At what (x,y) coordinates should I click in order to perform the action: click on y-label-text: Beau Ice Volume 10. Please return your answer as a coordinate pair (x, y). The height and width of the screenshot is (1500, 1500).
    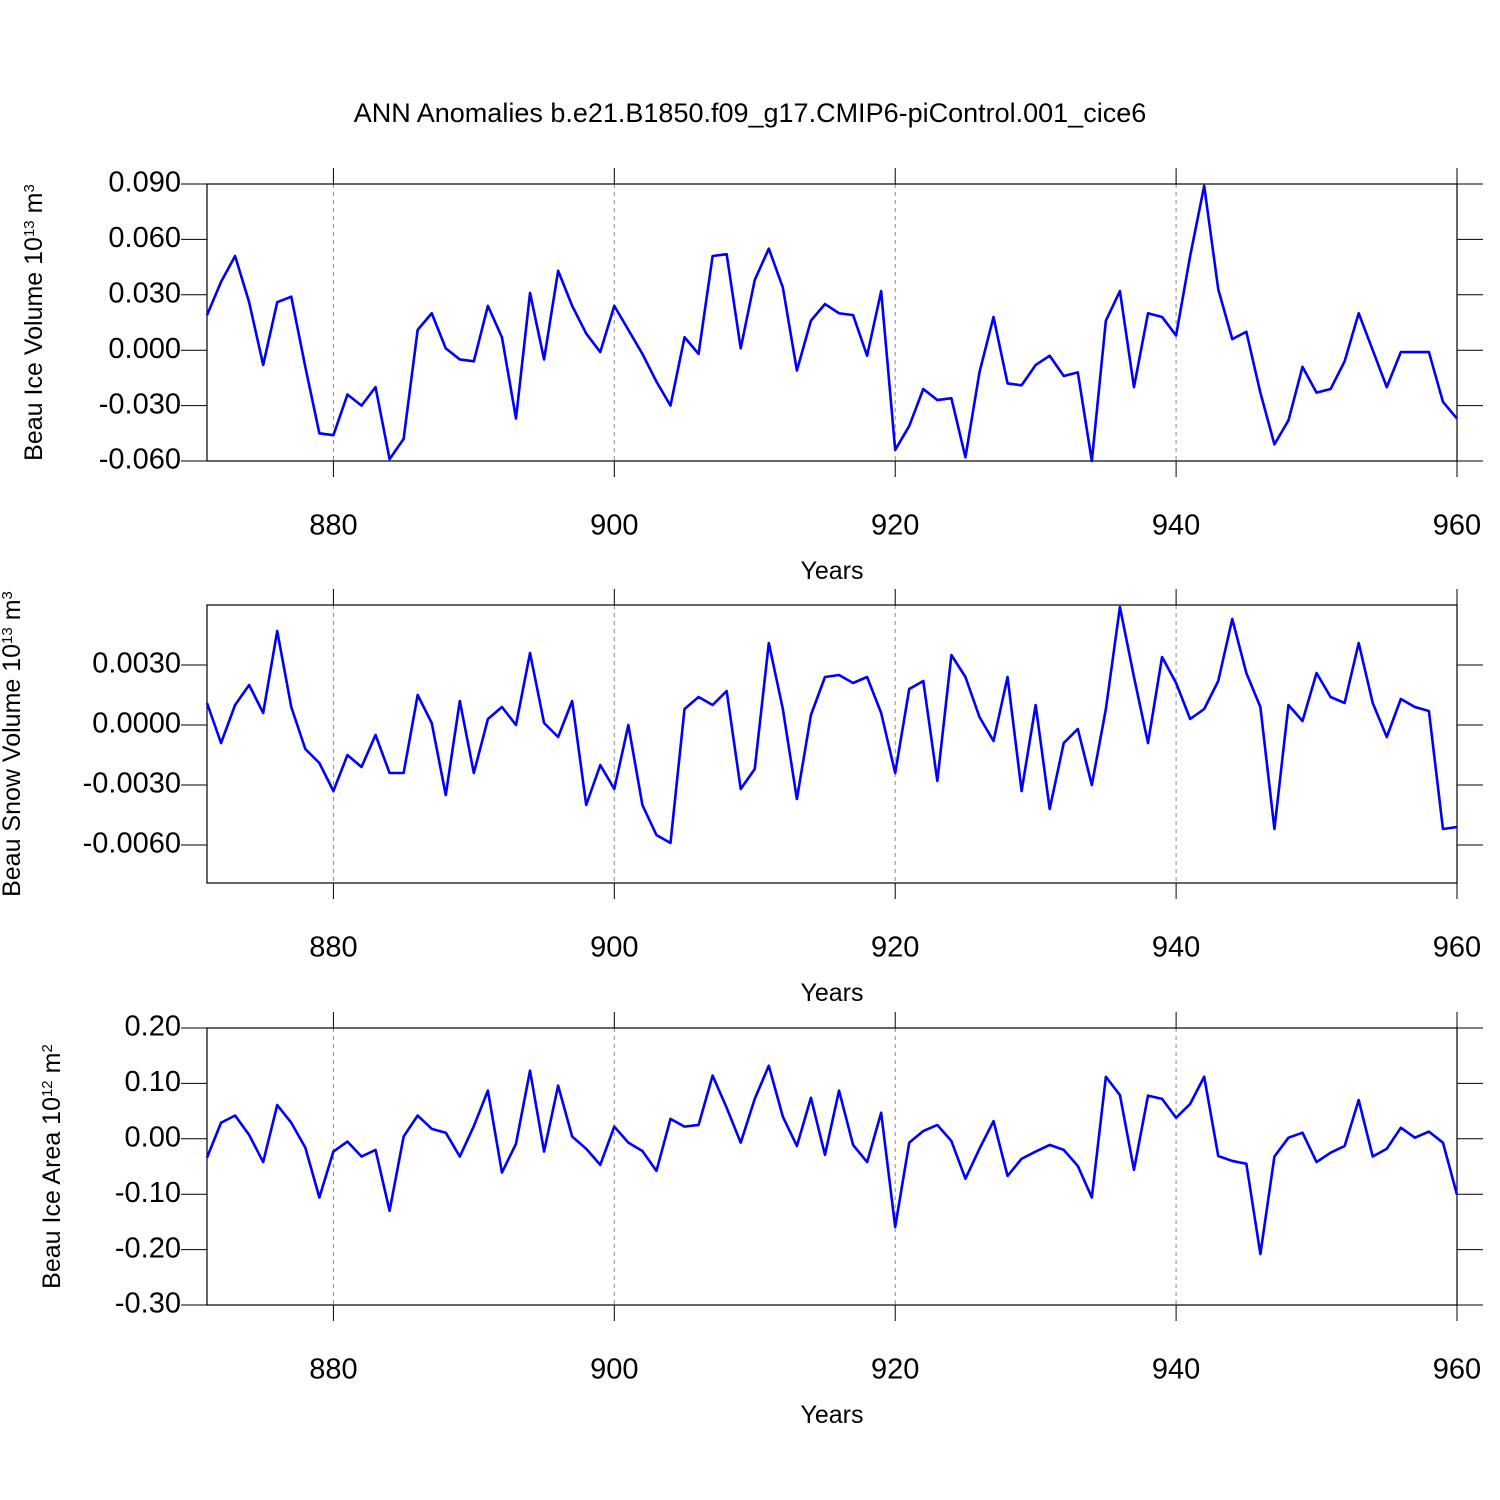
    Looking at the image, I should click on (34, 349).